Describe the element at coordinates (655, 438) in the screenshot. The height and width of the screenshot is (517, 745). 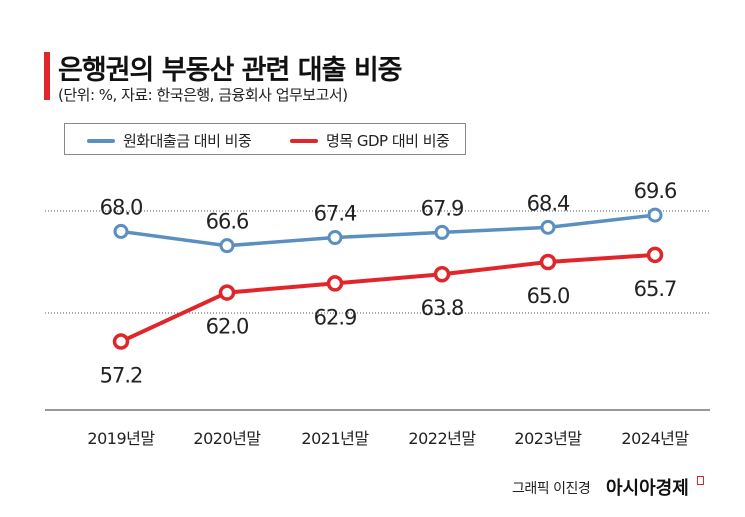
I see `x-tick-label: 2024년말` at that location.